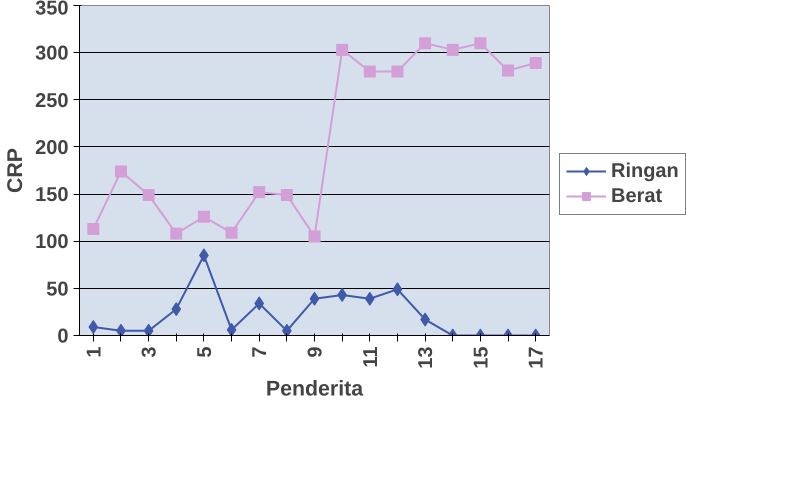  Describe the element at coordinates (426, 357) in the screenshot. I see `x-tick-label: 13` at that location.